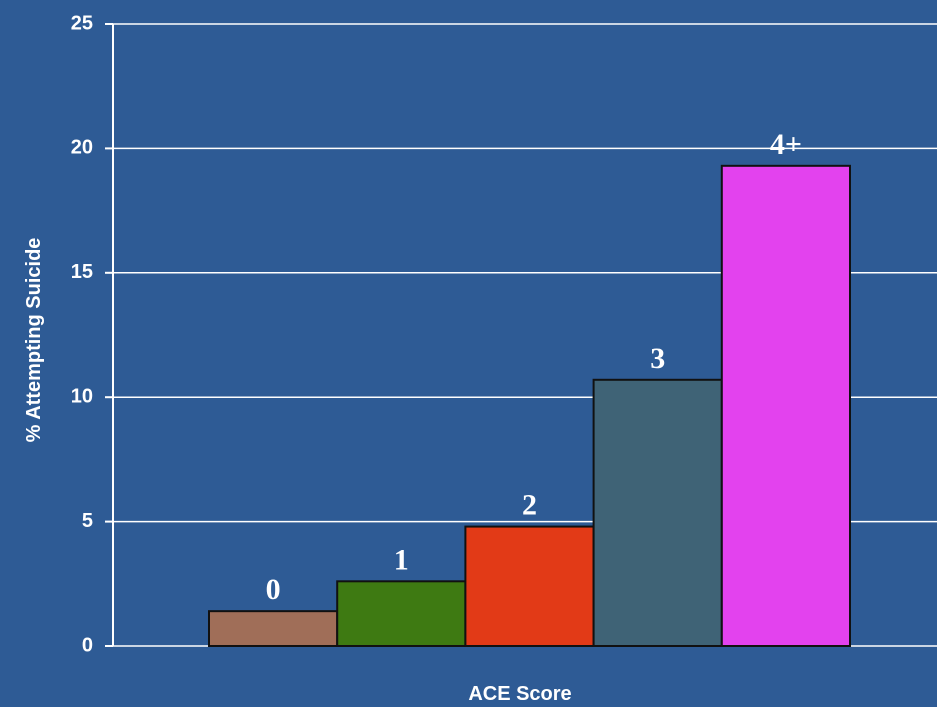  I want to click on category-label: 3, so click(657, 358).